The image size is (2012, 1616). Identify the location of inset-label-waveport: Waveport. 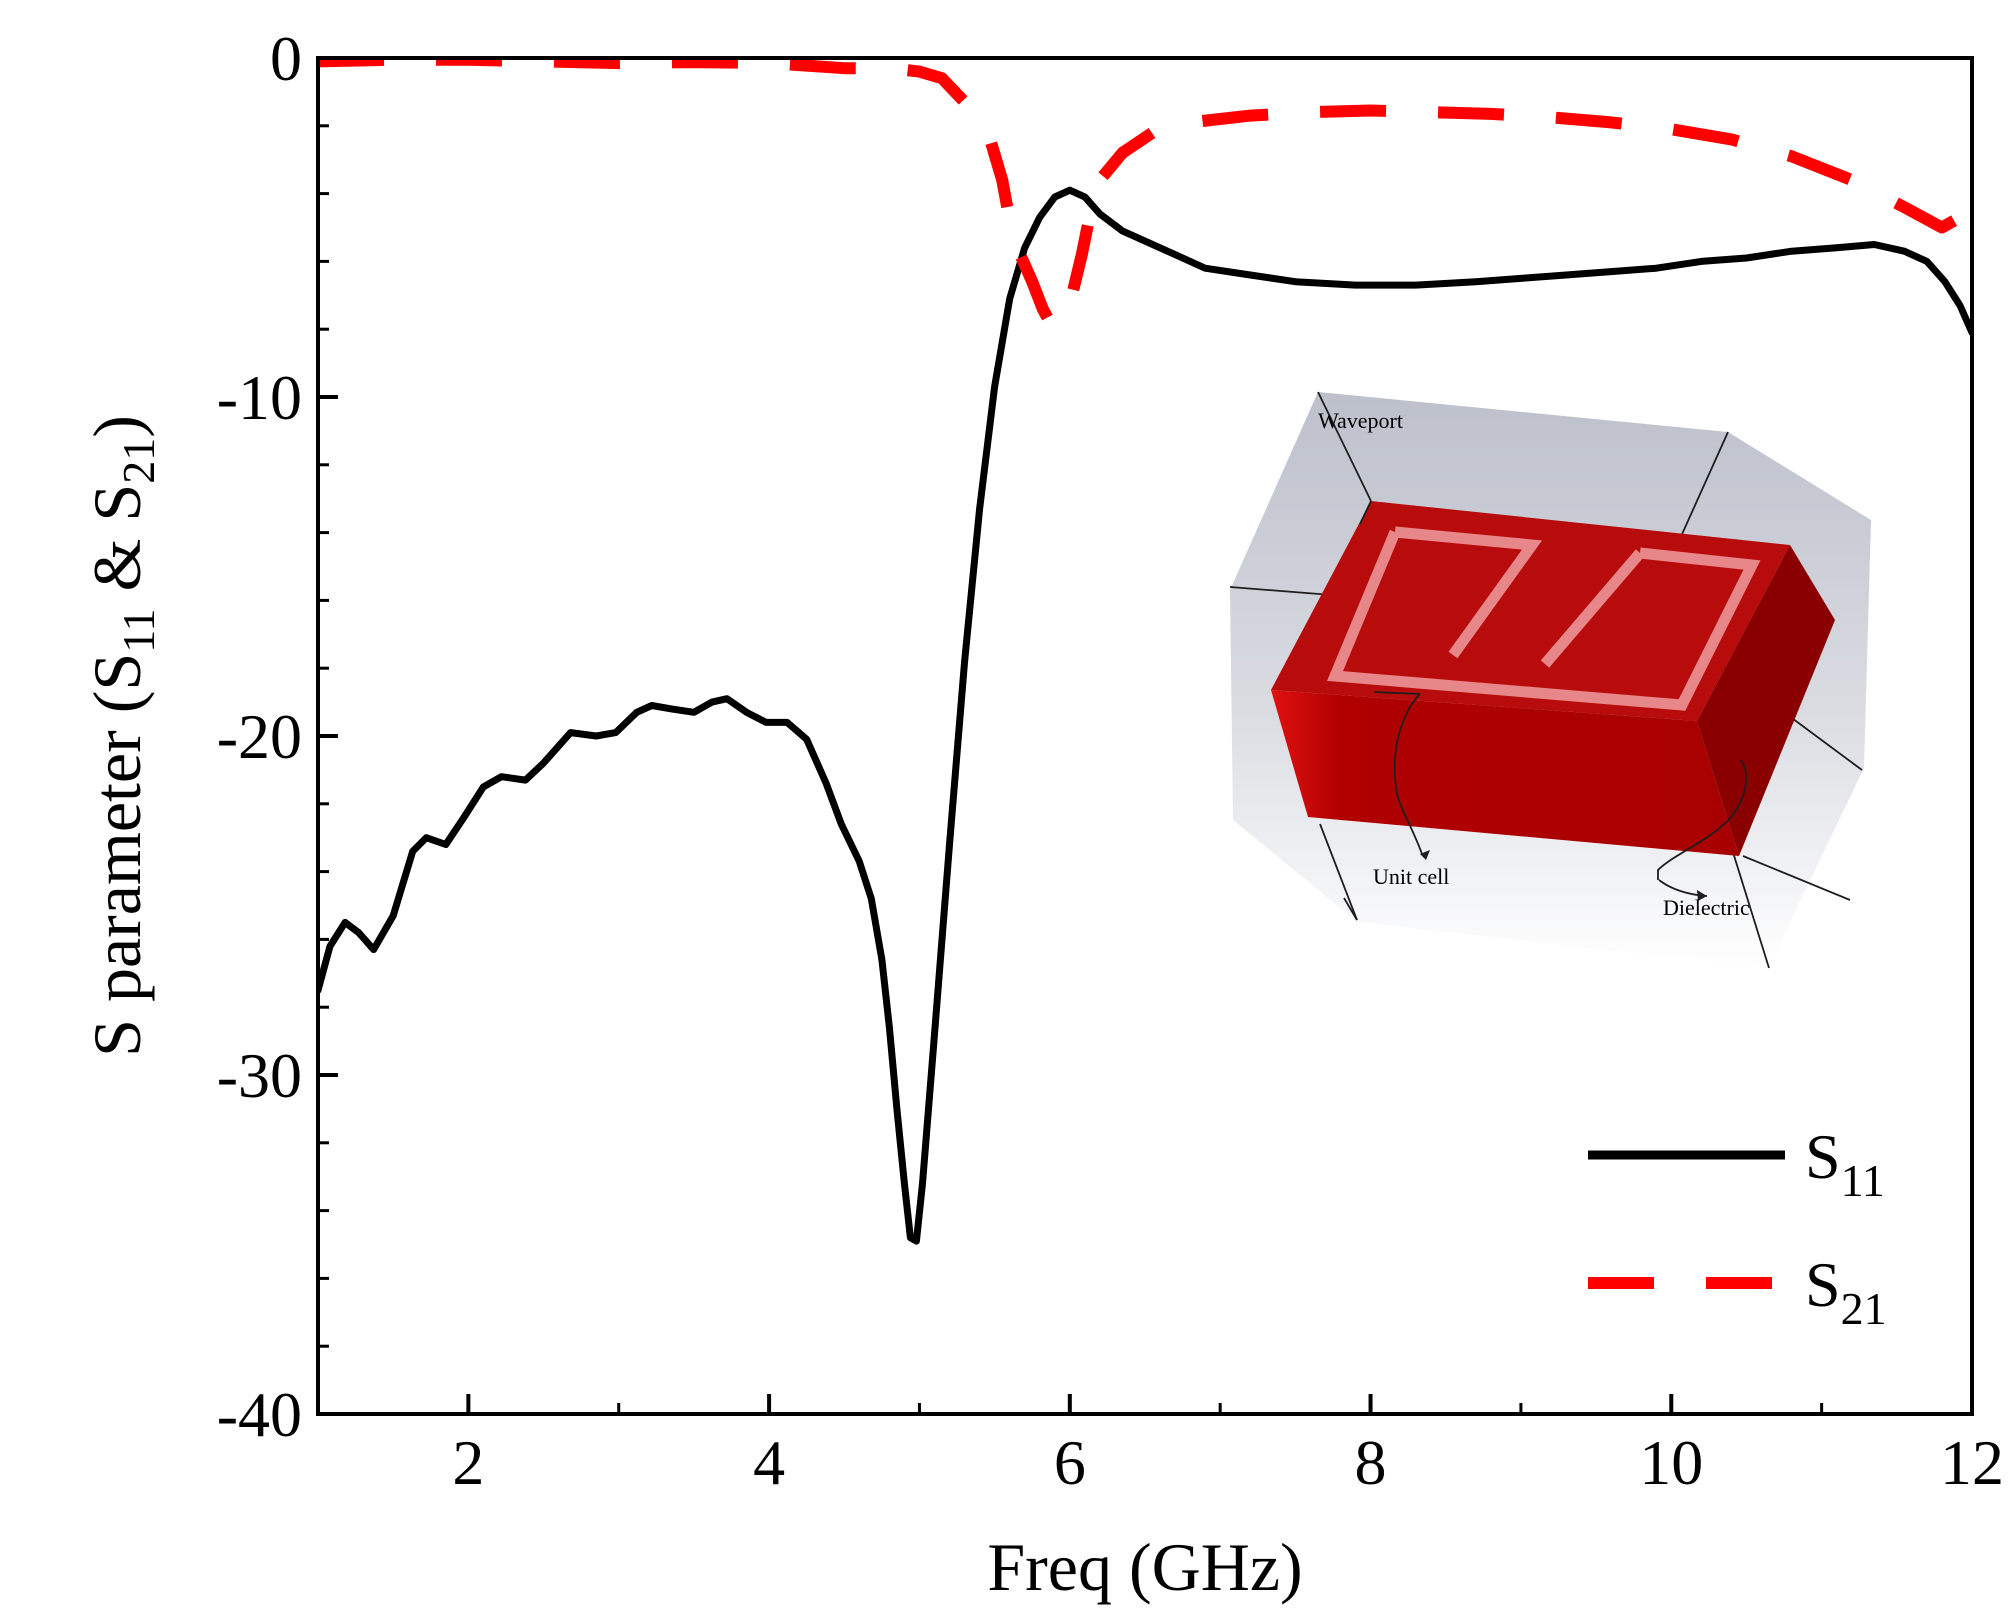
(1360, 420).